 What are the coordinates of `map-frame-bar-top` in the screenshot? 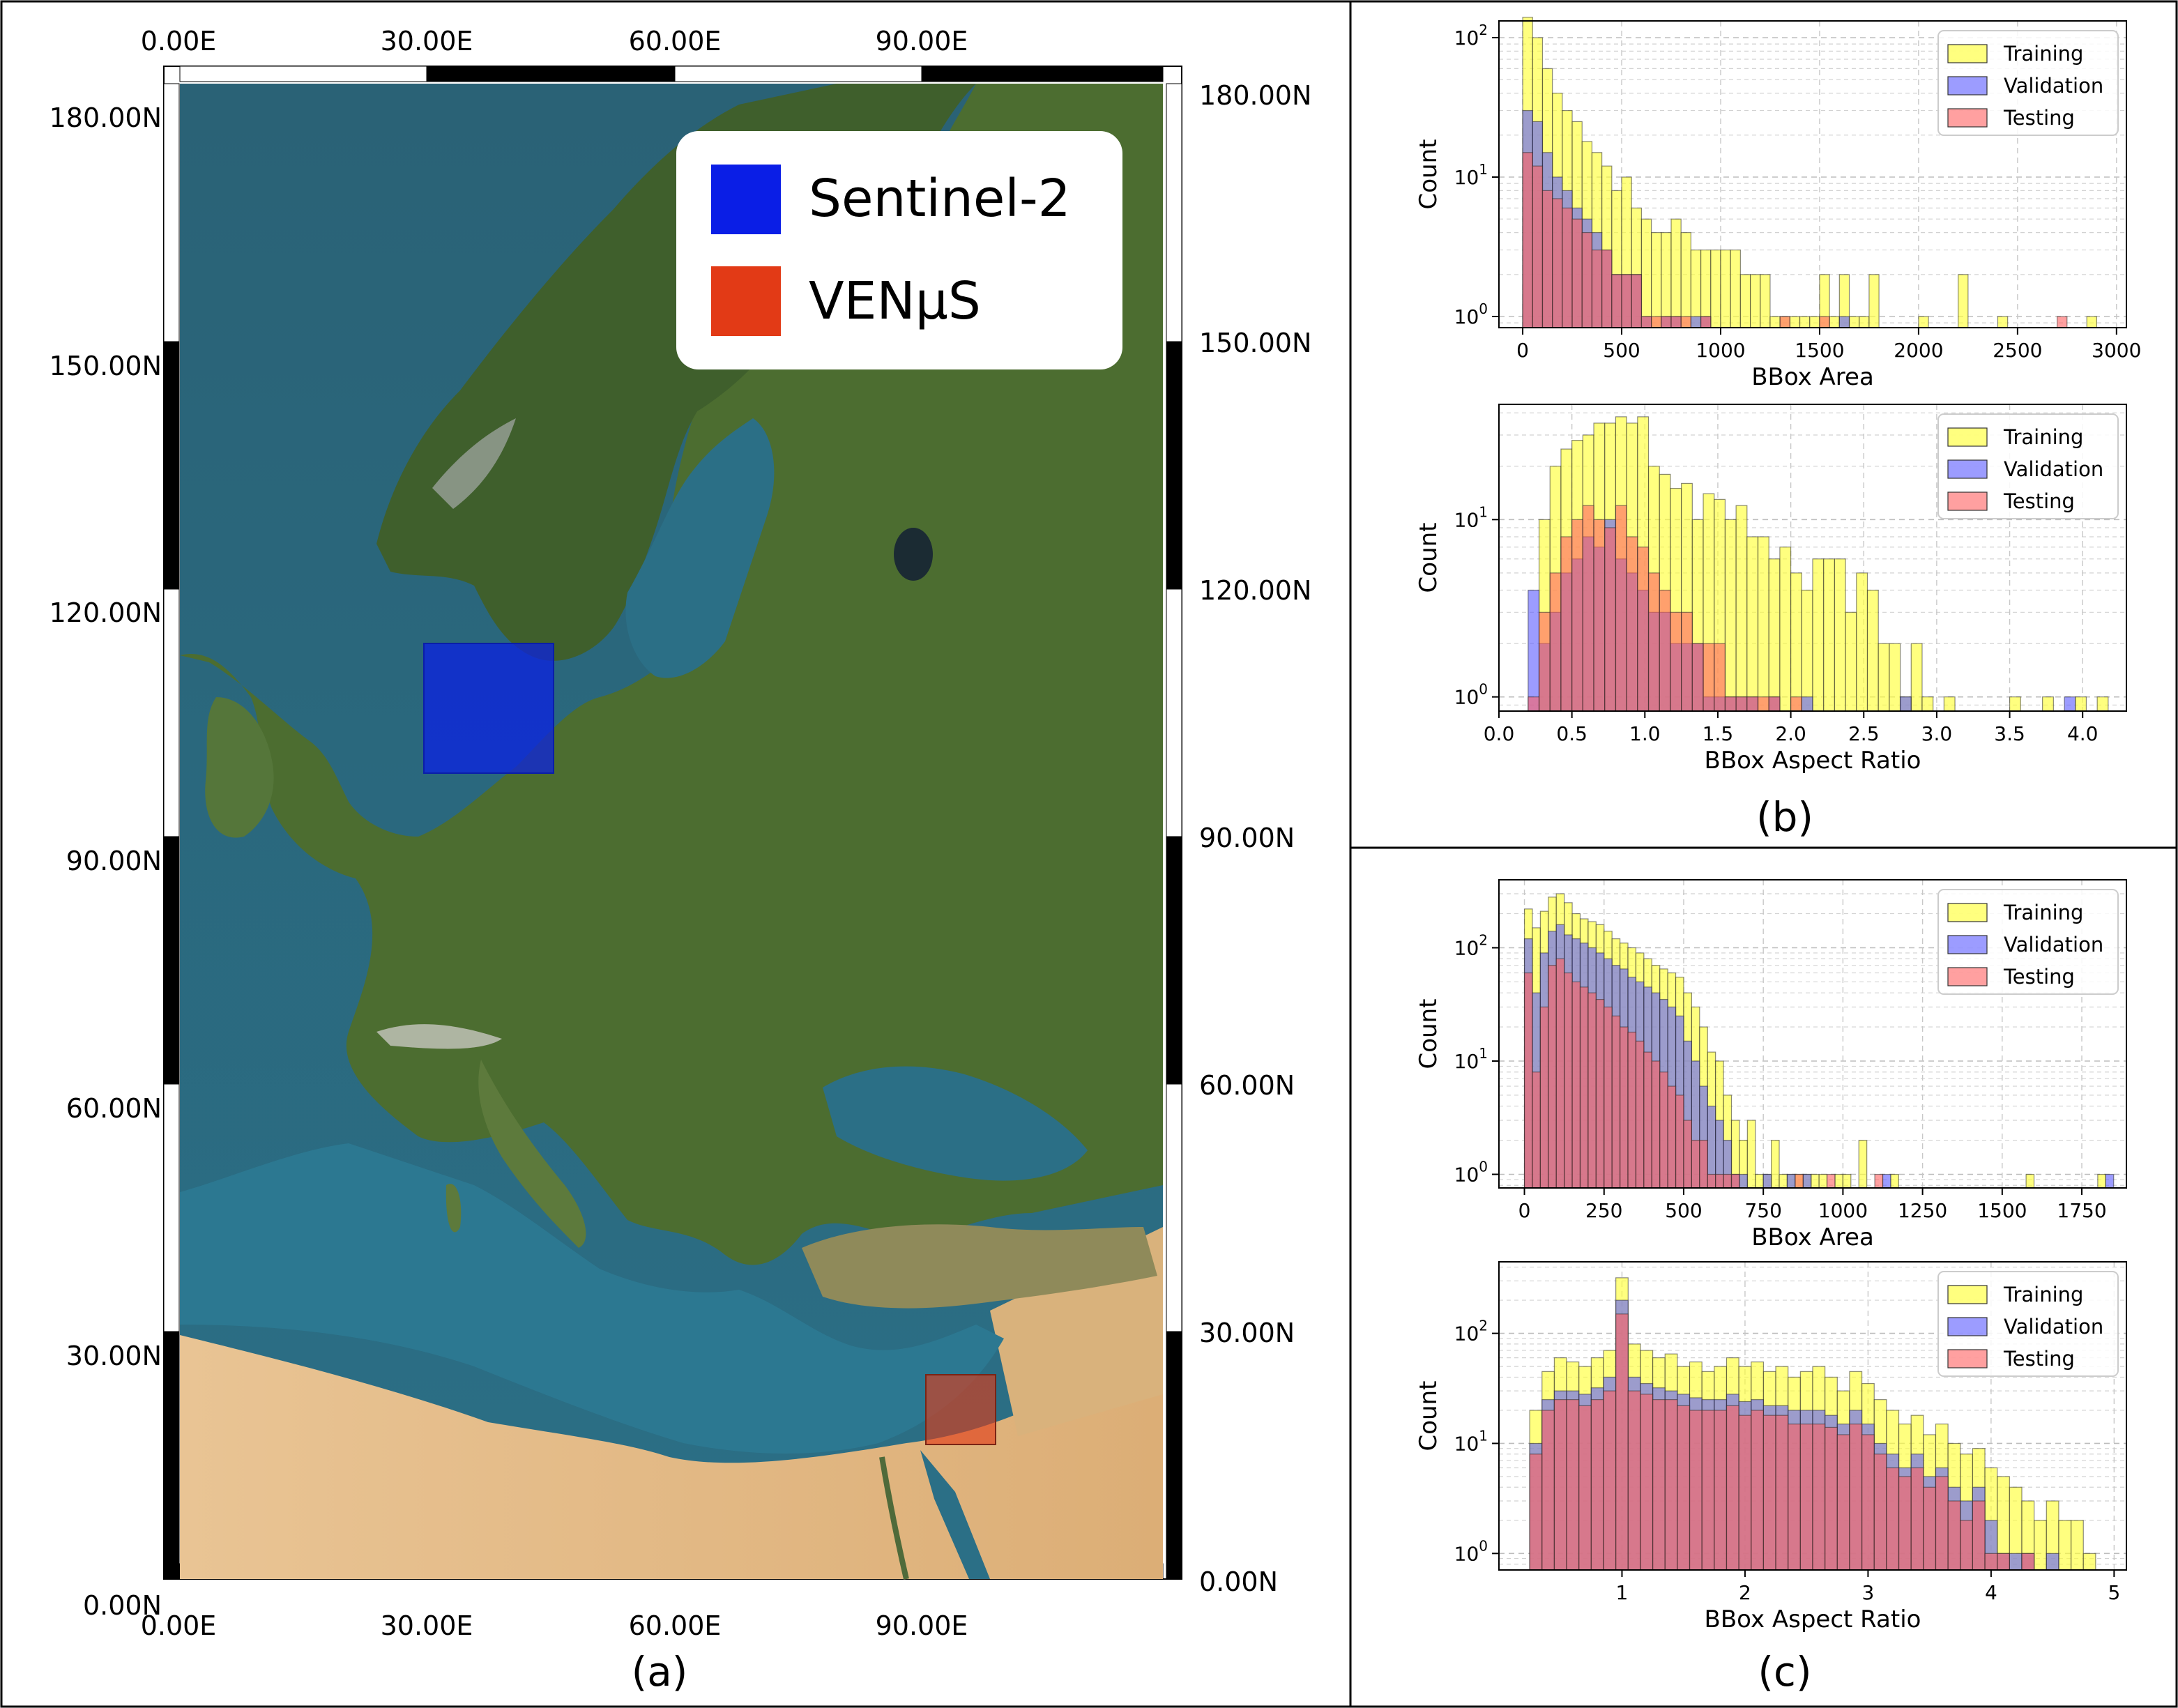 It's located at (551, 74).